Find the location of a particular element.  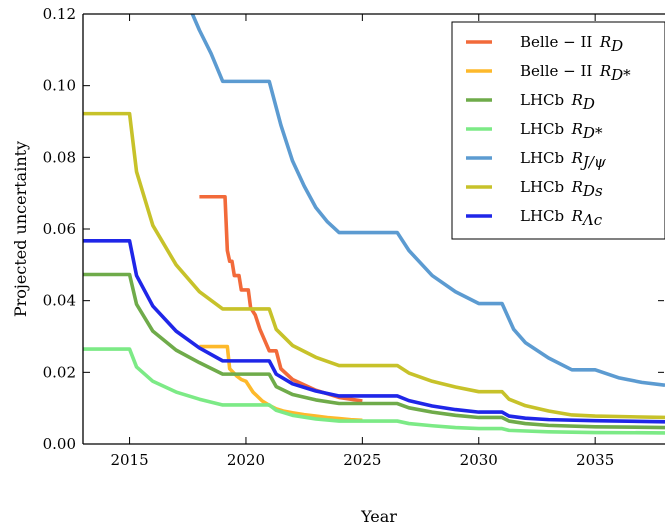

y-tick-label: 0.02 is located at coordinates (59, 372).